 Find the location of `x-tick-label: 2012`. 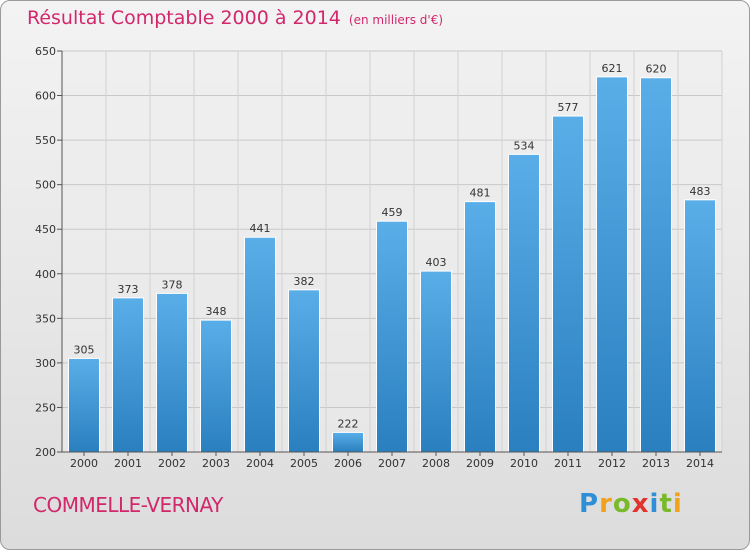

x-tick-label: 2012 is located at coordinates (612, 463).